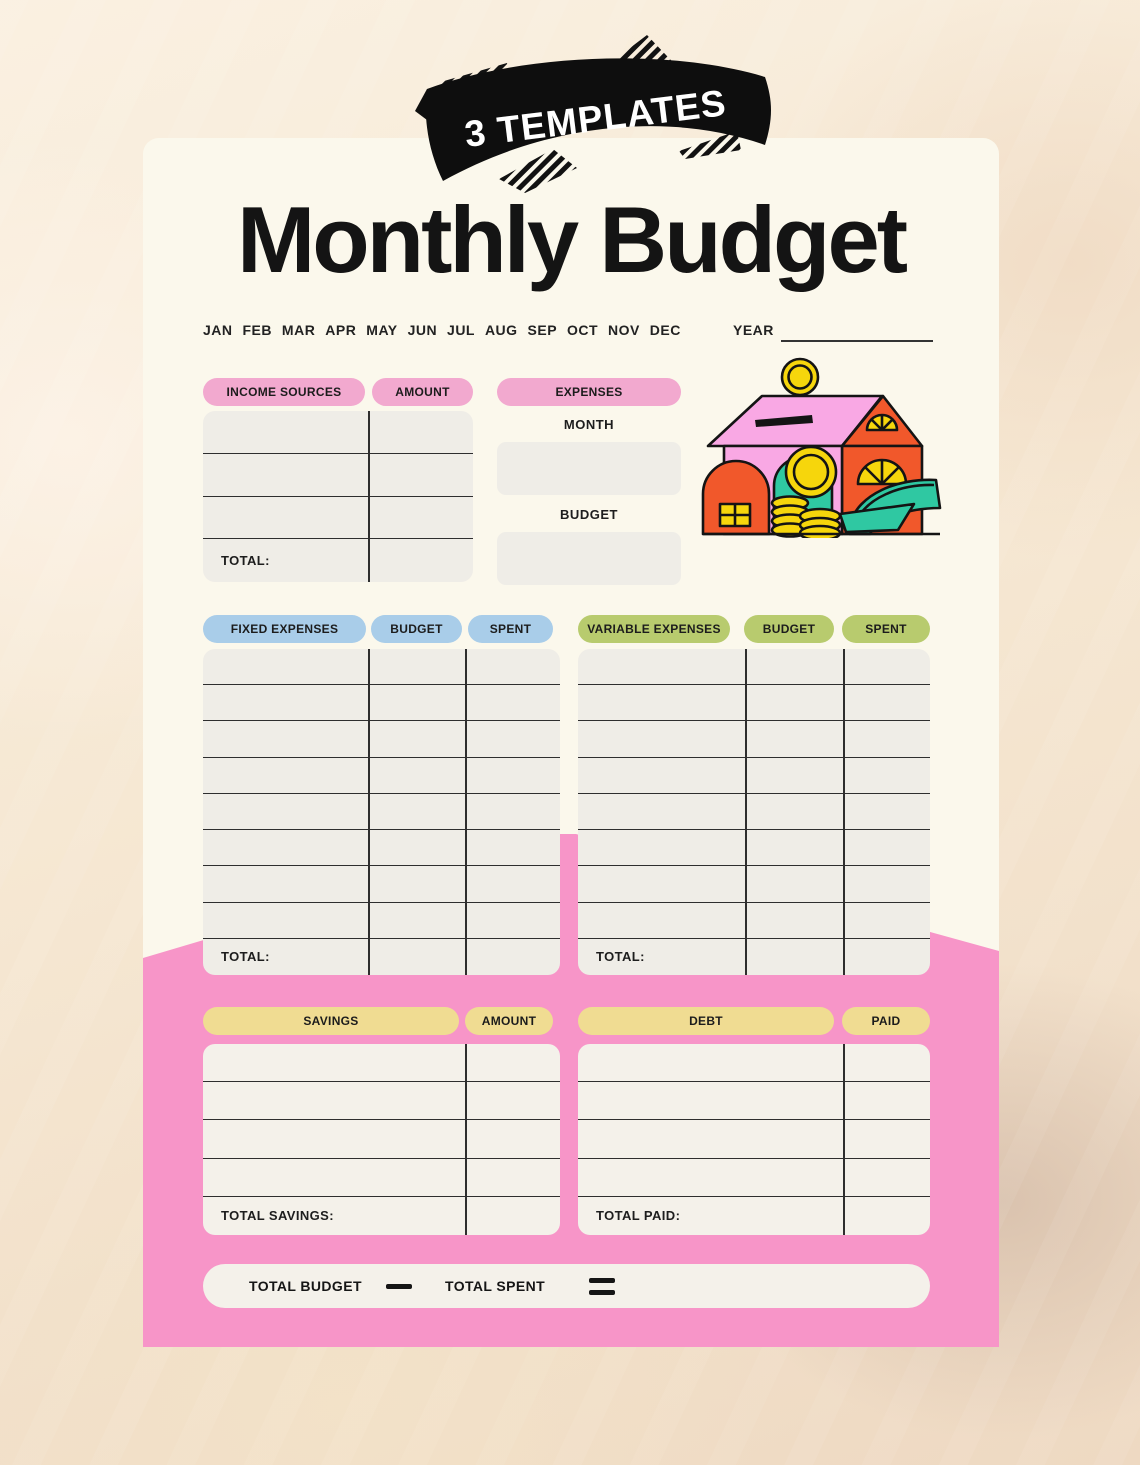 This screenshot has width=1140, height=1465. What do you see at coordinates (572, 239) in the screenshot?
I see `page-title: Monthly Budget` at bounding box center [572, 239].